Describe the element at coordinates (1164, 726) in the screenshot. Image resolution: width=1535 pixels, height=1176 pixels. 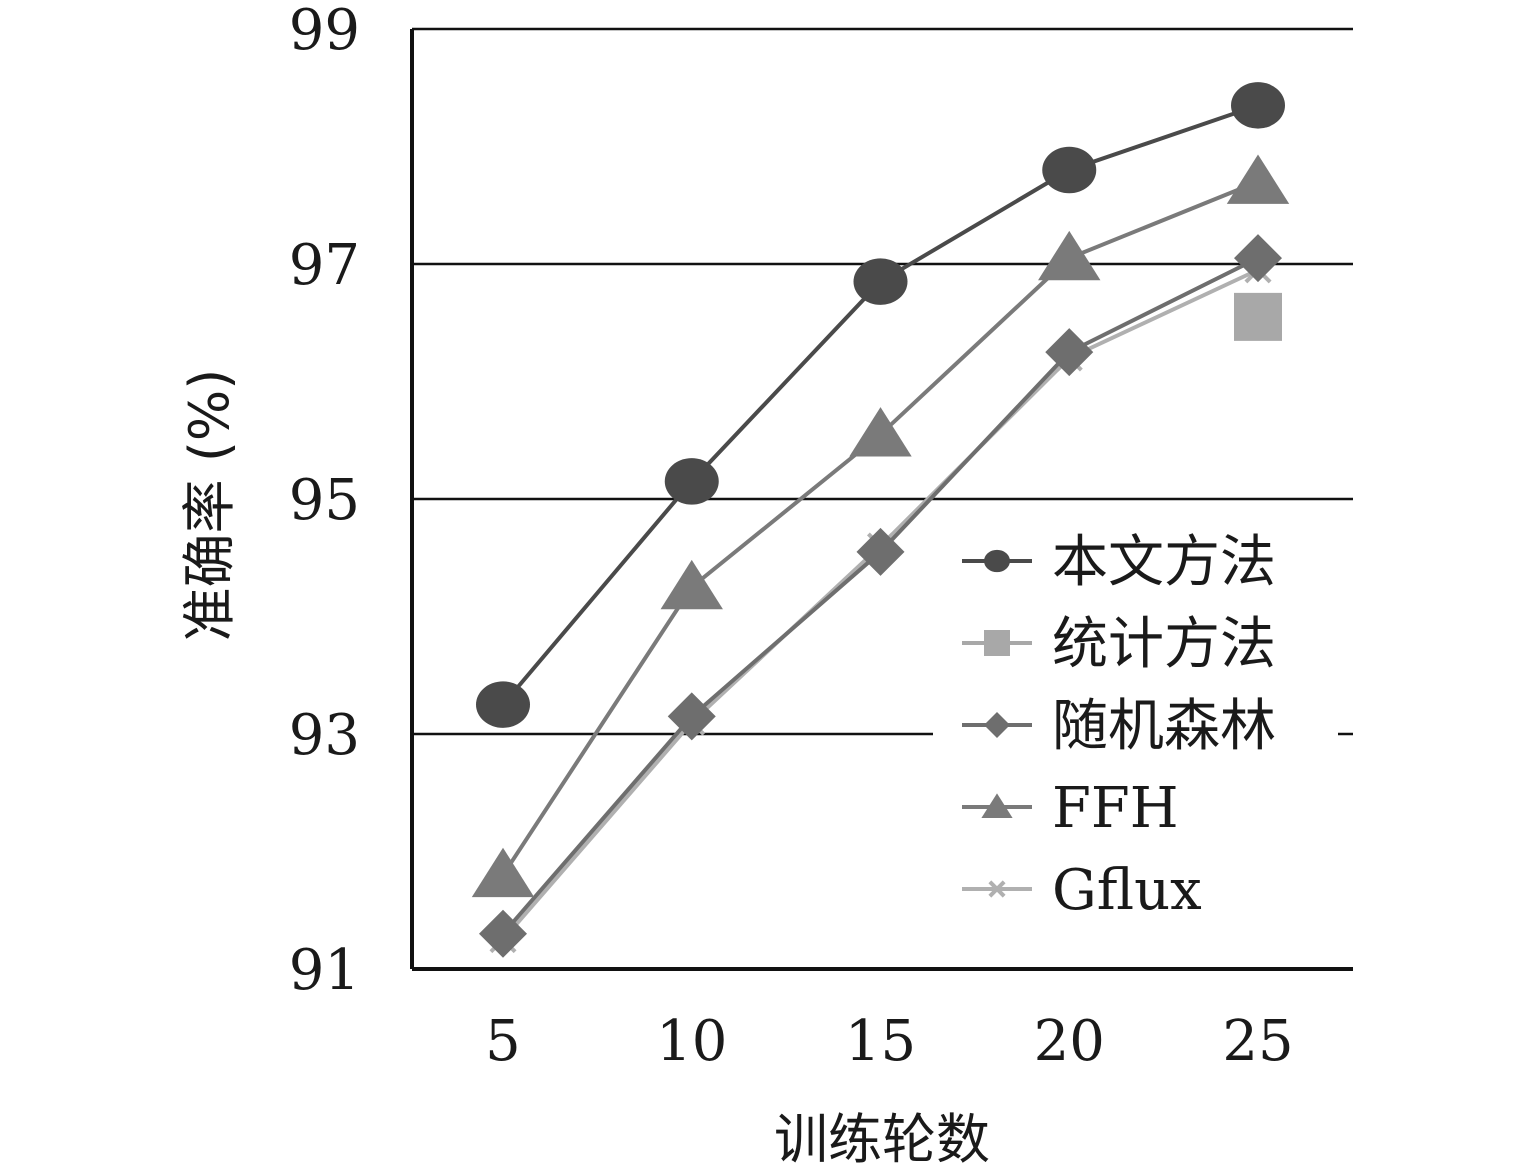
I see `legend-label: 随机森林` at that location.